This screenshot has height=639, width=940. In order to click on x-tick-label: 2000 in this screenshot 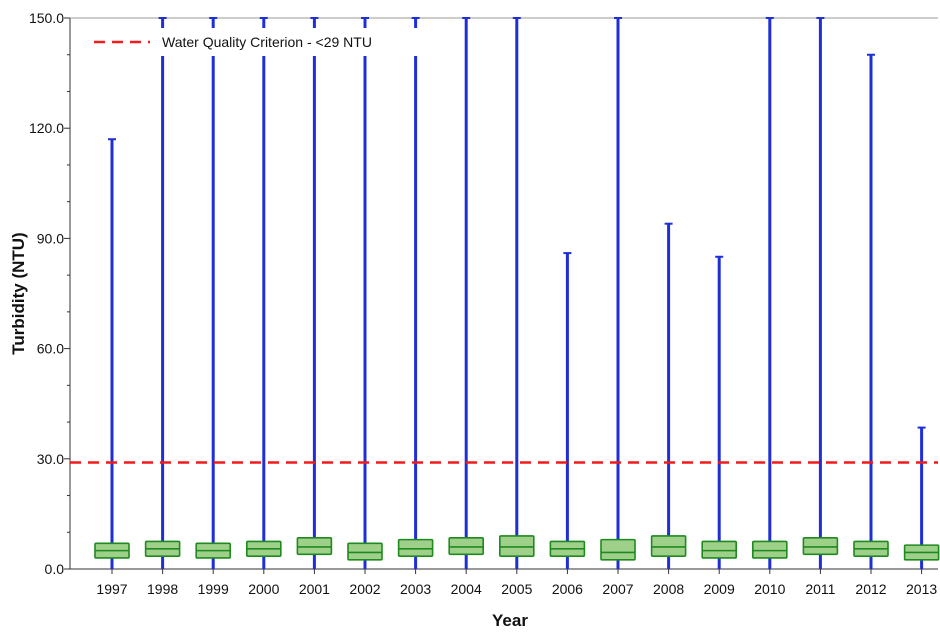, I will do `click(263, 589)`.